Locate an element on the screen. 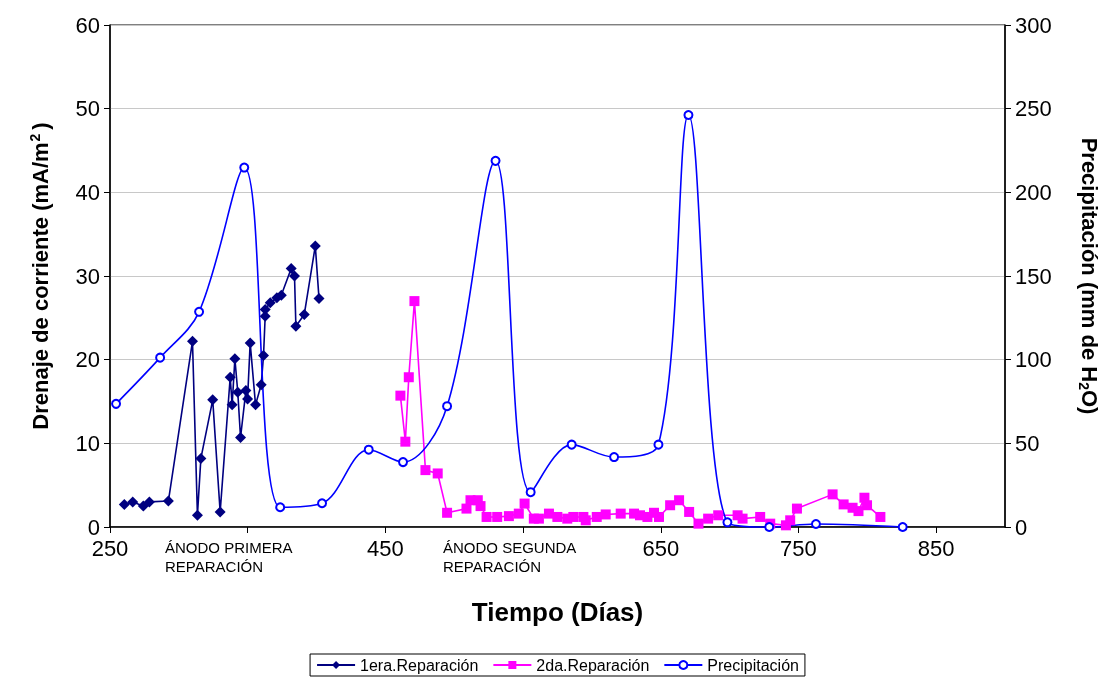 The height and width of the screenshot is (680, 1115). y2-tick-label: 250 is located at coordinates (1033, 109).